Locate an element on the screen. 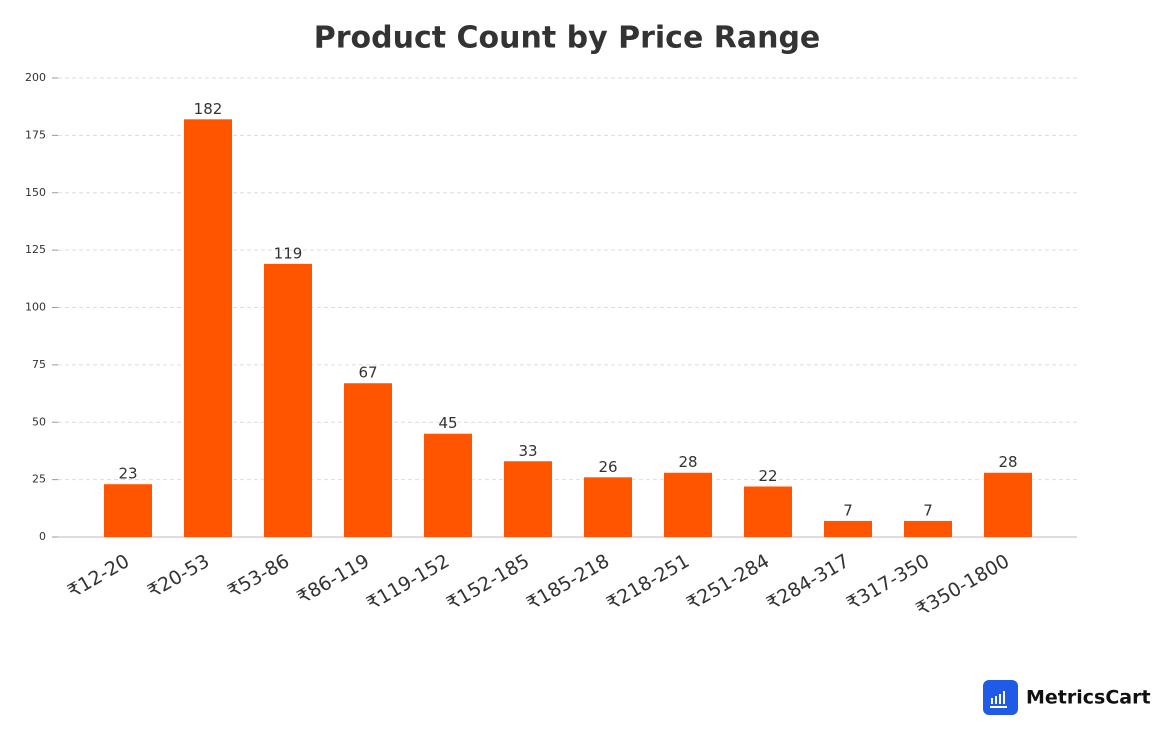  y-tick-label: 25 is located at coordinates (39, 479).